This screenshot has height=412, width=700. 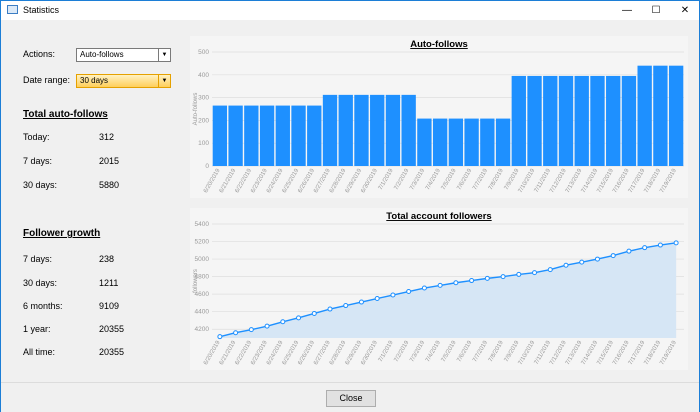 I want to click on y-tick-label: 300, so click(x=203, y=98).